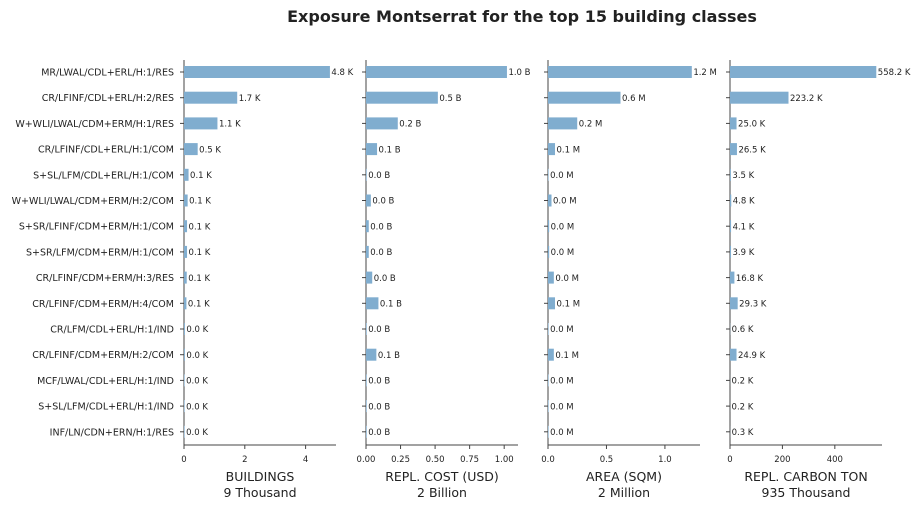 This screenshot has height=510, width=923. Describe the element at coordinates (96, 227) in the screenshot. I see `category-label: S+SR/LFINF/CDM+ERM/H:1/COM` at that location.